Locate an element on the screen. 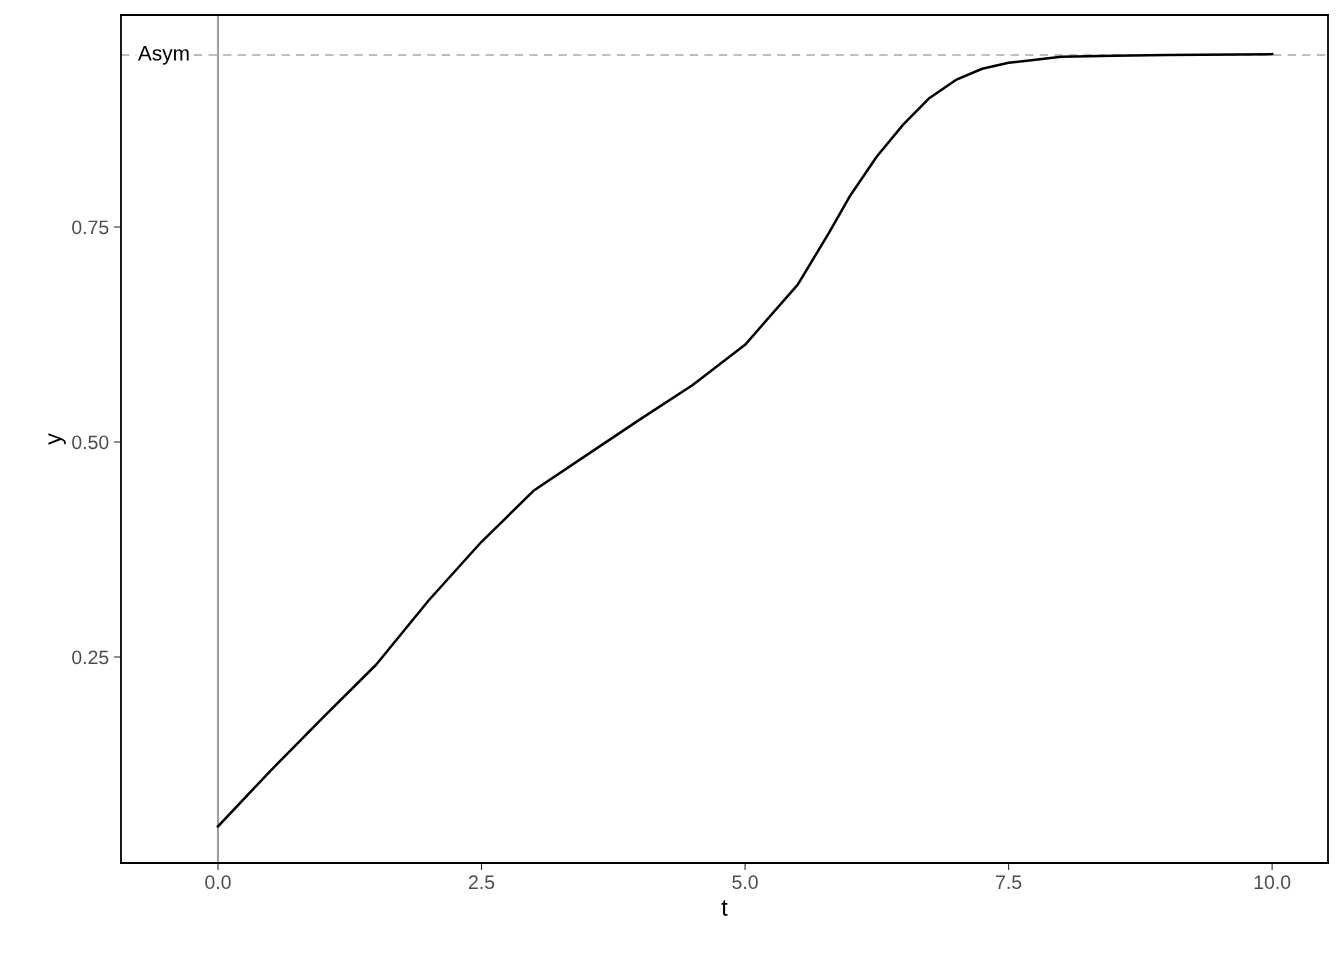  x-tick-label: 0.0 is located at coordinates (218, 882).